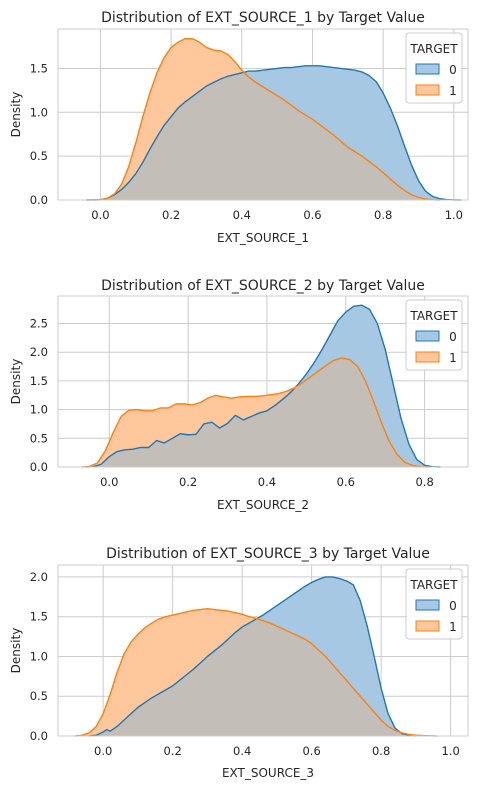 The image size is (490, 789). What do you see at coordinates (39, 696) in the screenshot?
I see `chart-3-y-tick: 0.5` at bounding box center [39, 696].